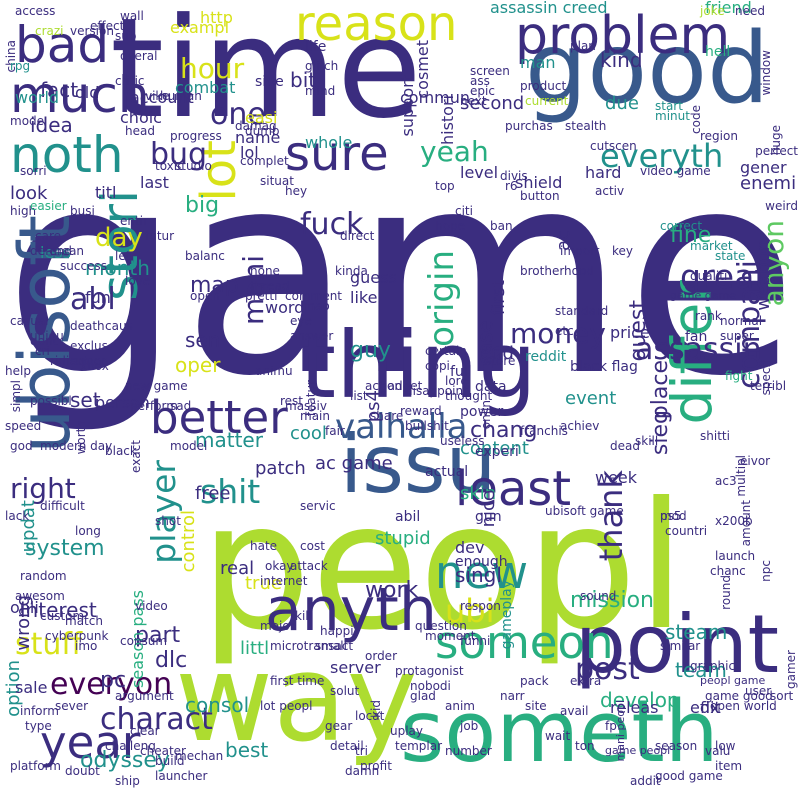 Image resolution: width=800 pixels, height=800 pixels. What do you see at coordinates (351, 610) in the screenshot?
I see `word-anyth: anyth` at bounding box center [351, 610].